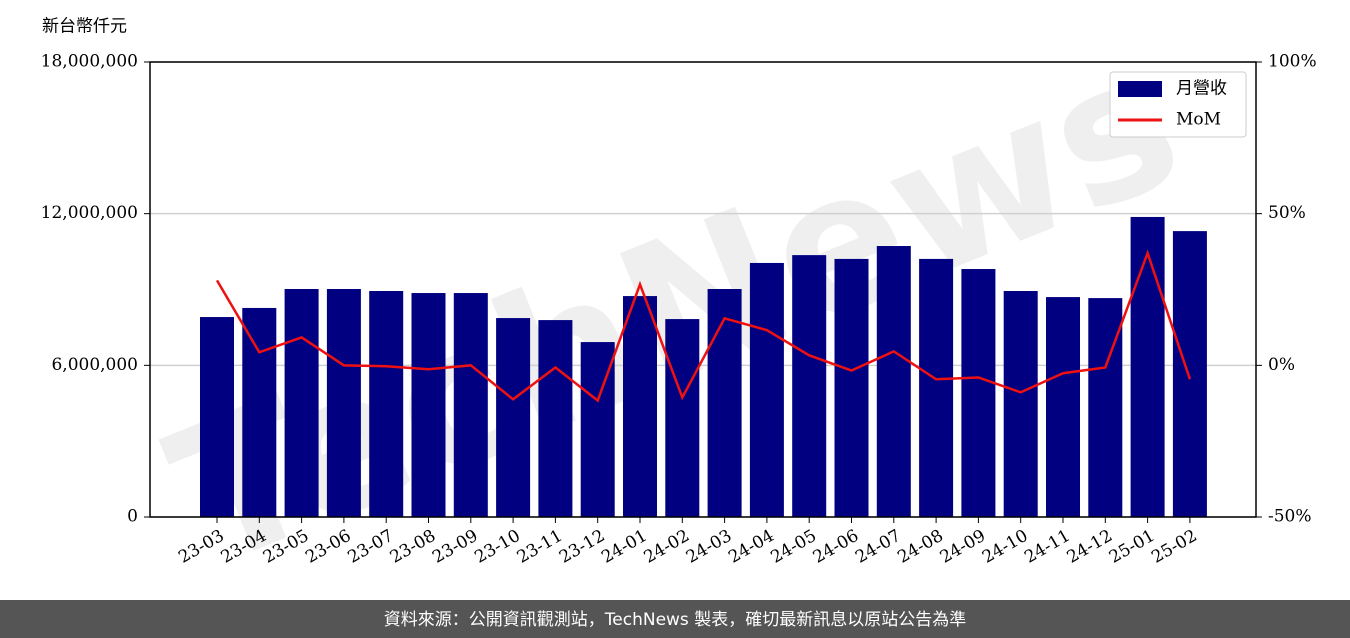  Describe the element at coordinates (1198, 120) in the screenshot. I see `legend-label: MoM` at that location.